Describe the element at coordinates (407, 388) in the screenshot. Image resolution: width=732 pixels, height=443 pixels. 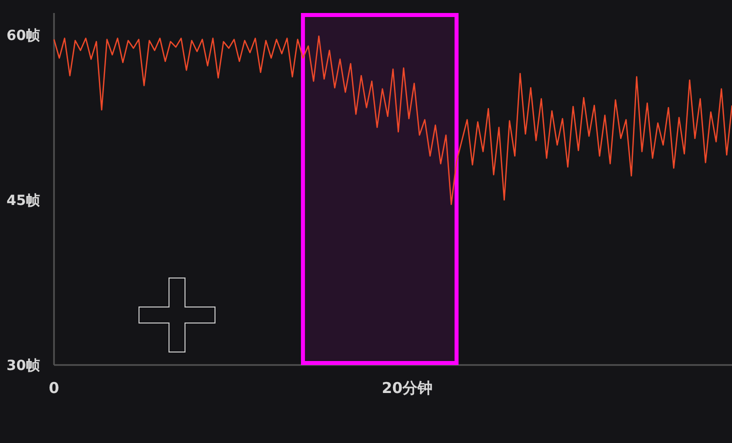
I see `x-tick-label: 20分钟` at that location.